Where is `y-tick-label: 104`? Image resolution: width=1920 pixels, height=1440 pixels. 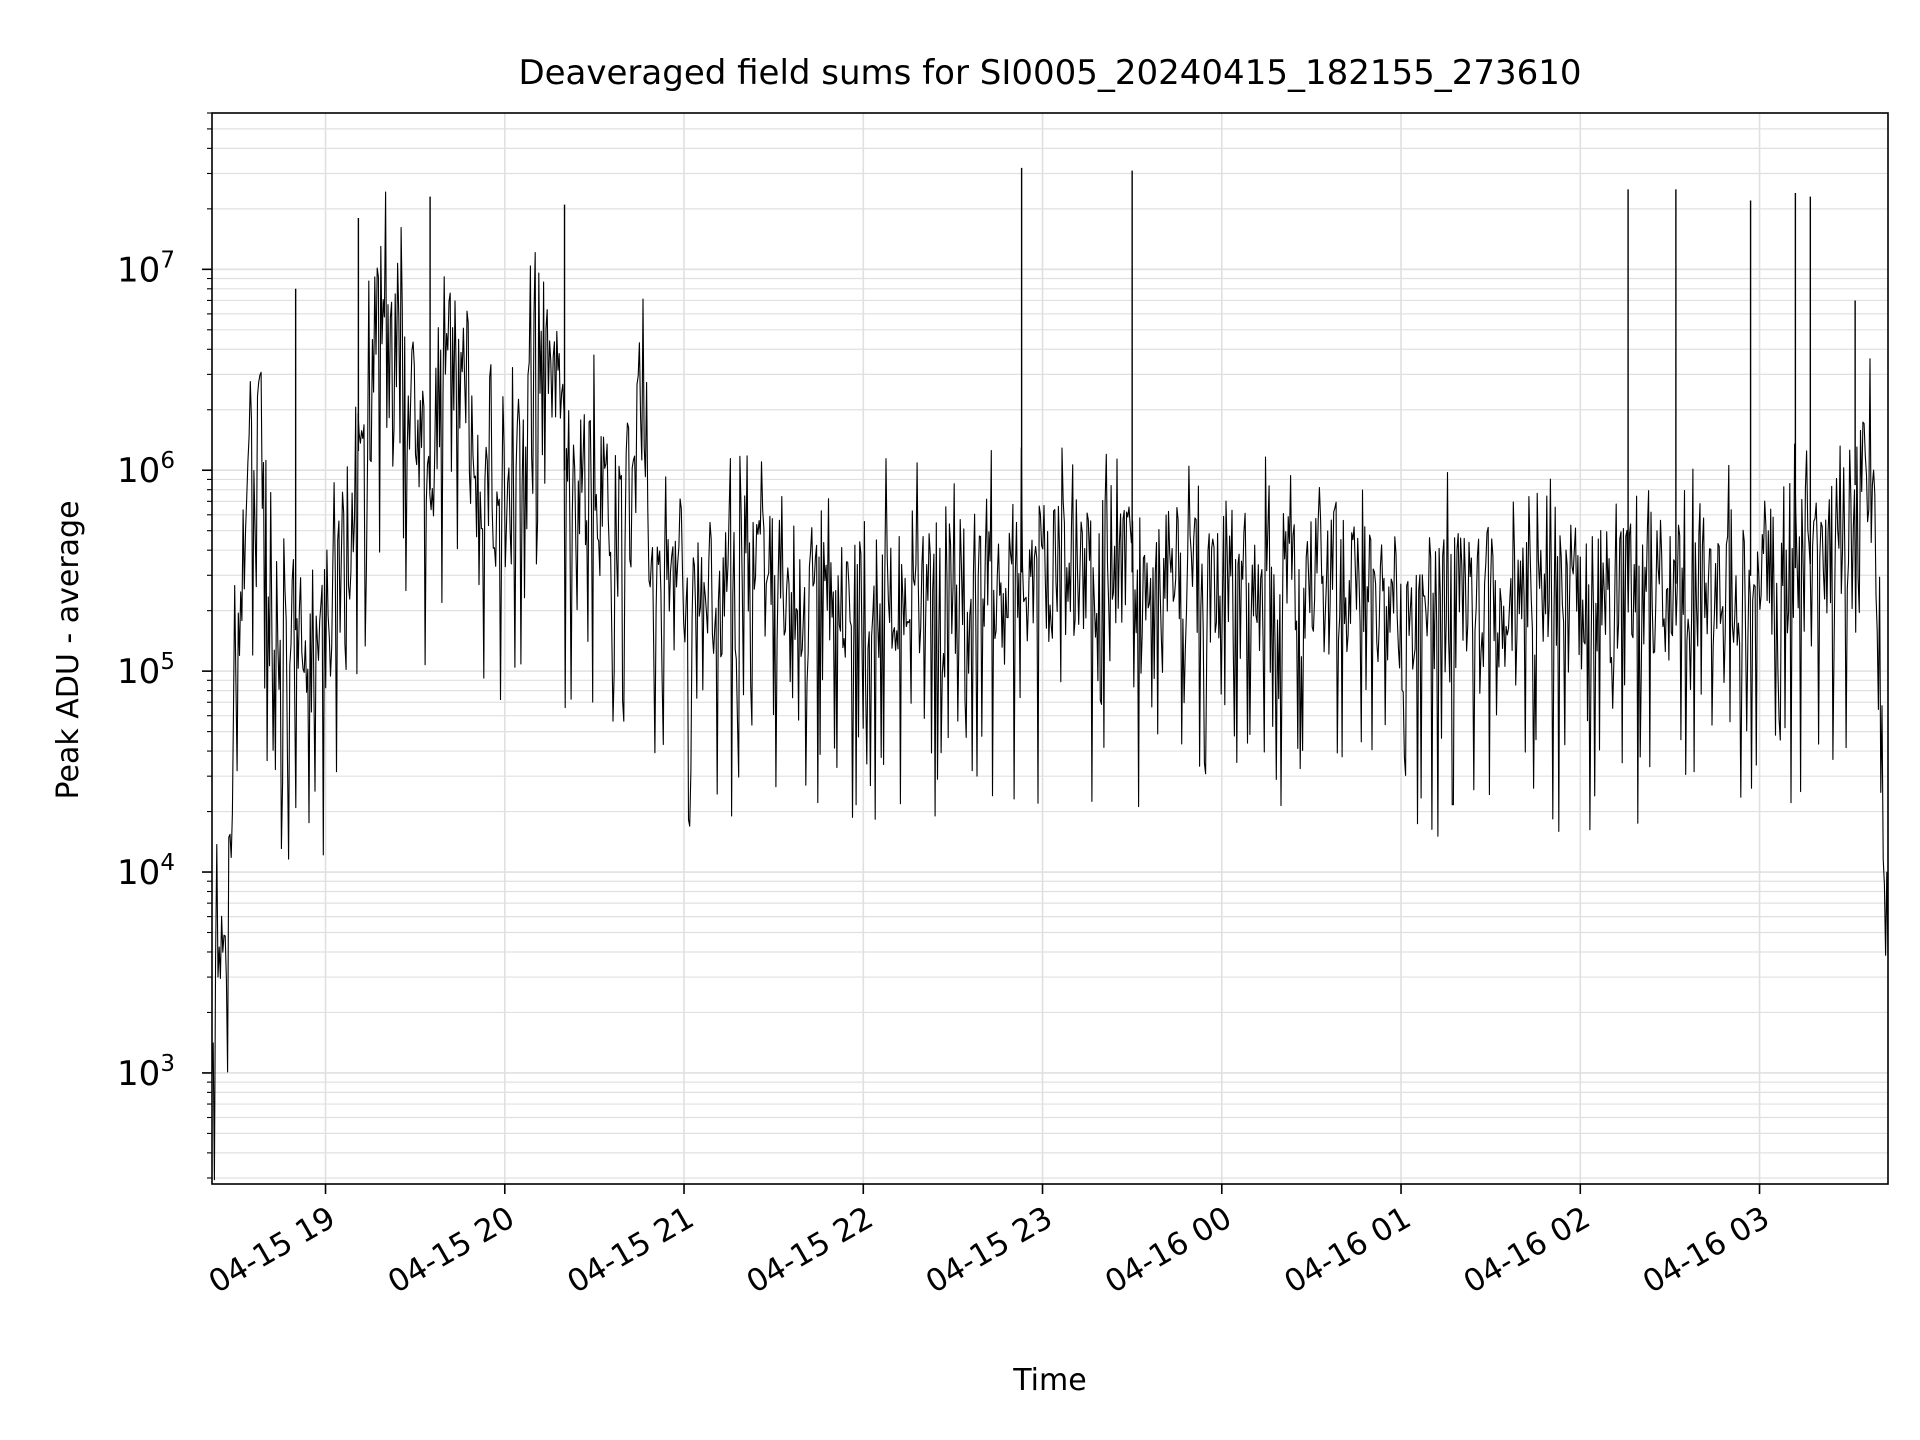 y-tick-label: 104 is located at coordinates (146, 871).